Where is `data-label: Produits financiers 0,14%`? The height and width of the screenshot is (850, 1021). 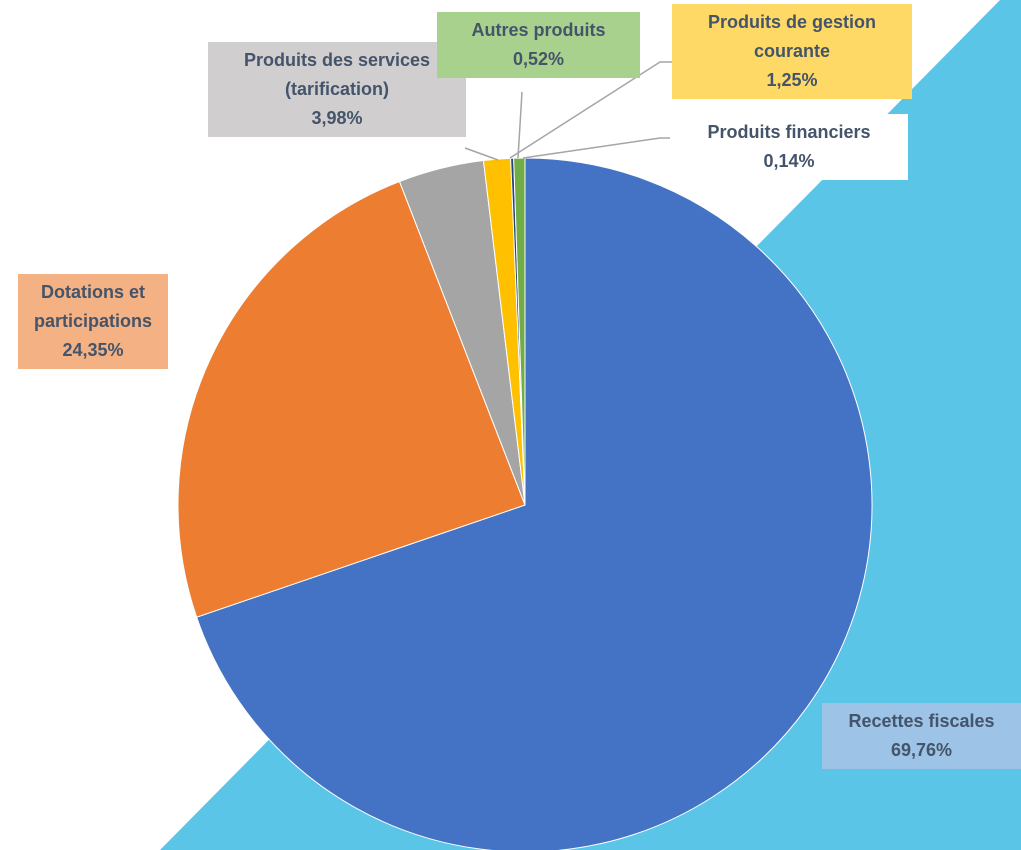 data-label: Produits financiers 0,14% is located at coordinates (789, 147).